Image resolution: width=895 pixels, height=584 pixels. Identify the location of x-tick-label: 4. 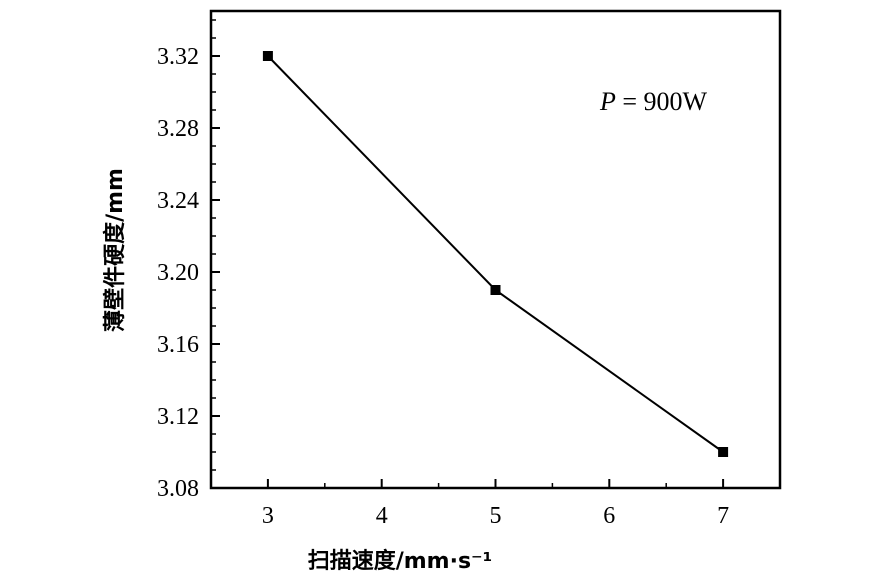
(382, 516).